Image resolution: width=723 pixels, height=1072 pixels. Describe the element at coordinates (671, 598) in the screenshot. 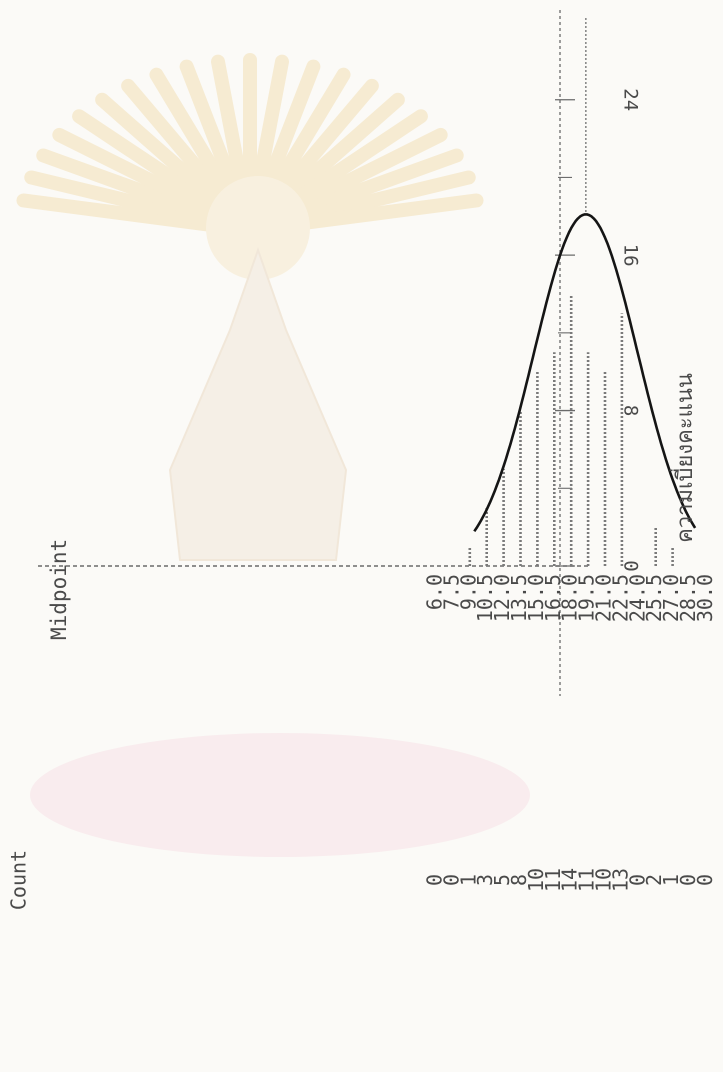

I see `midpoint-label-27.0: 27.0` at that location.